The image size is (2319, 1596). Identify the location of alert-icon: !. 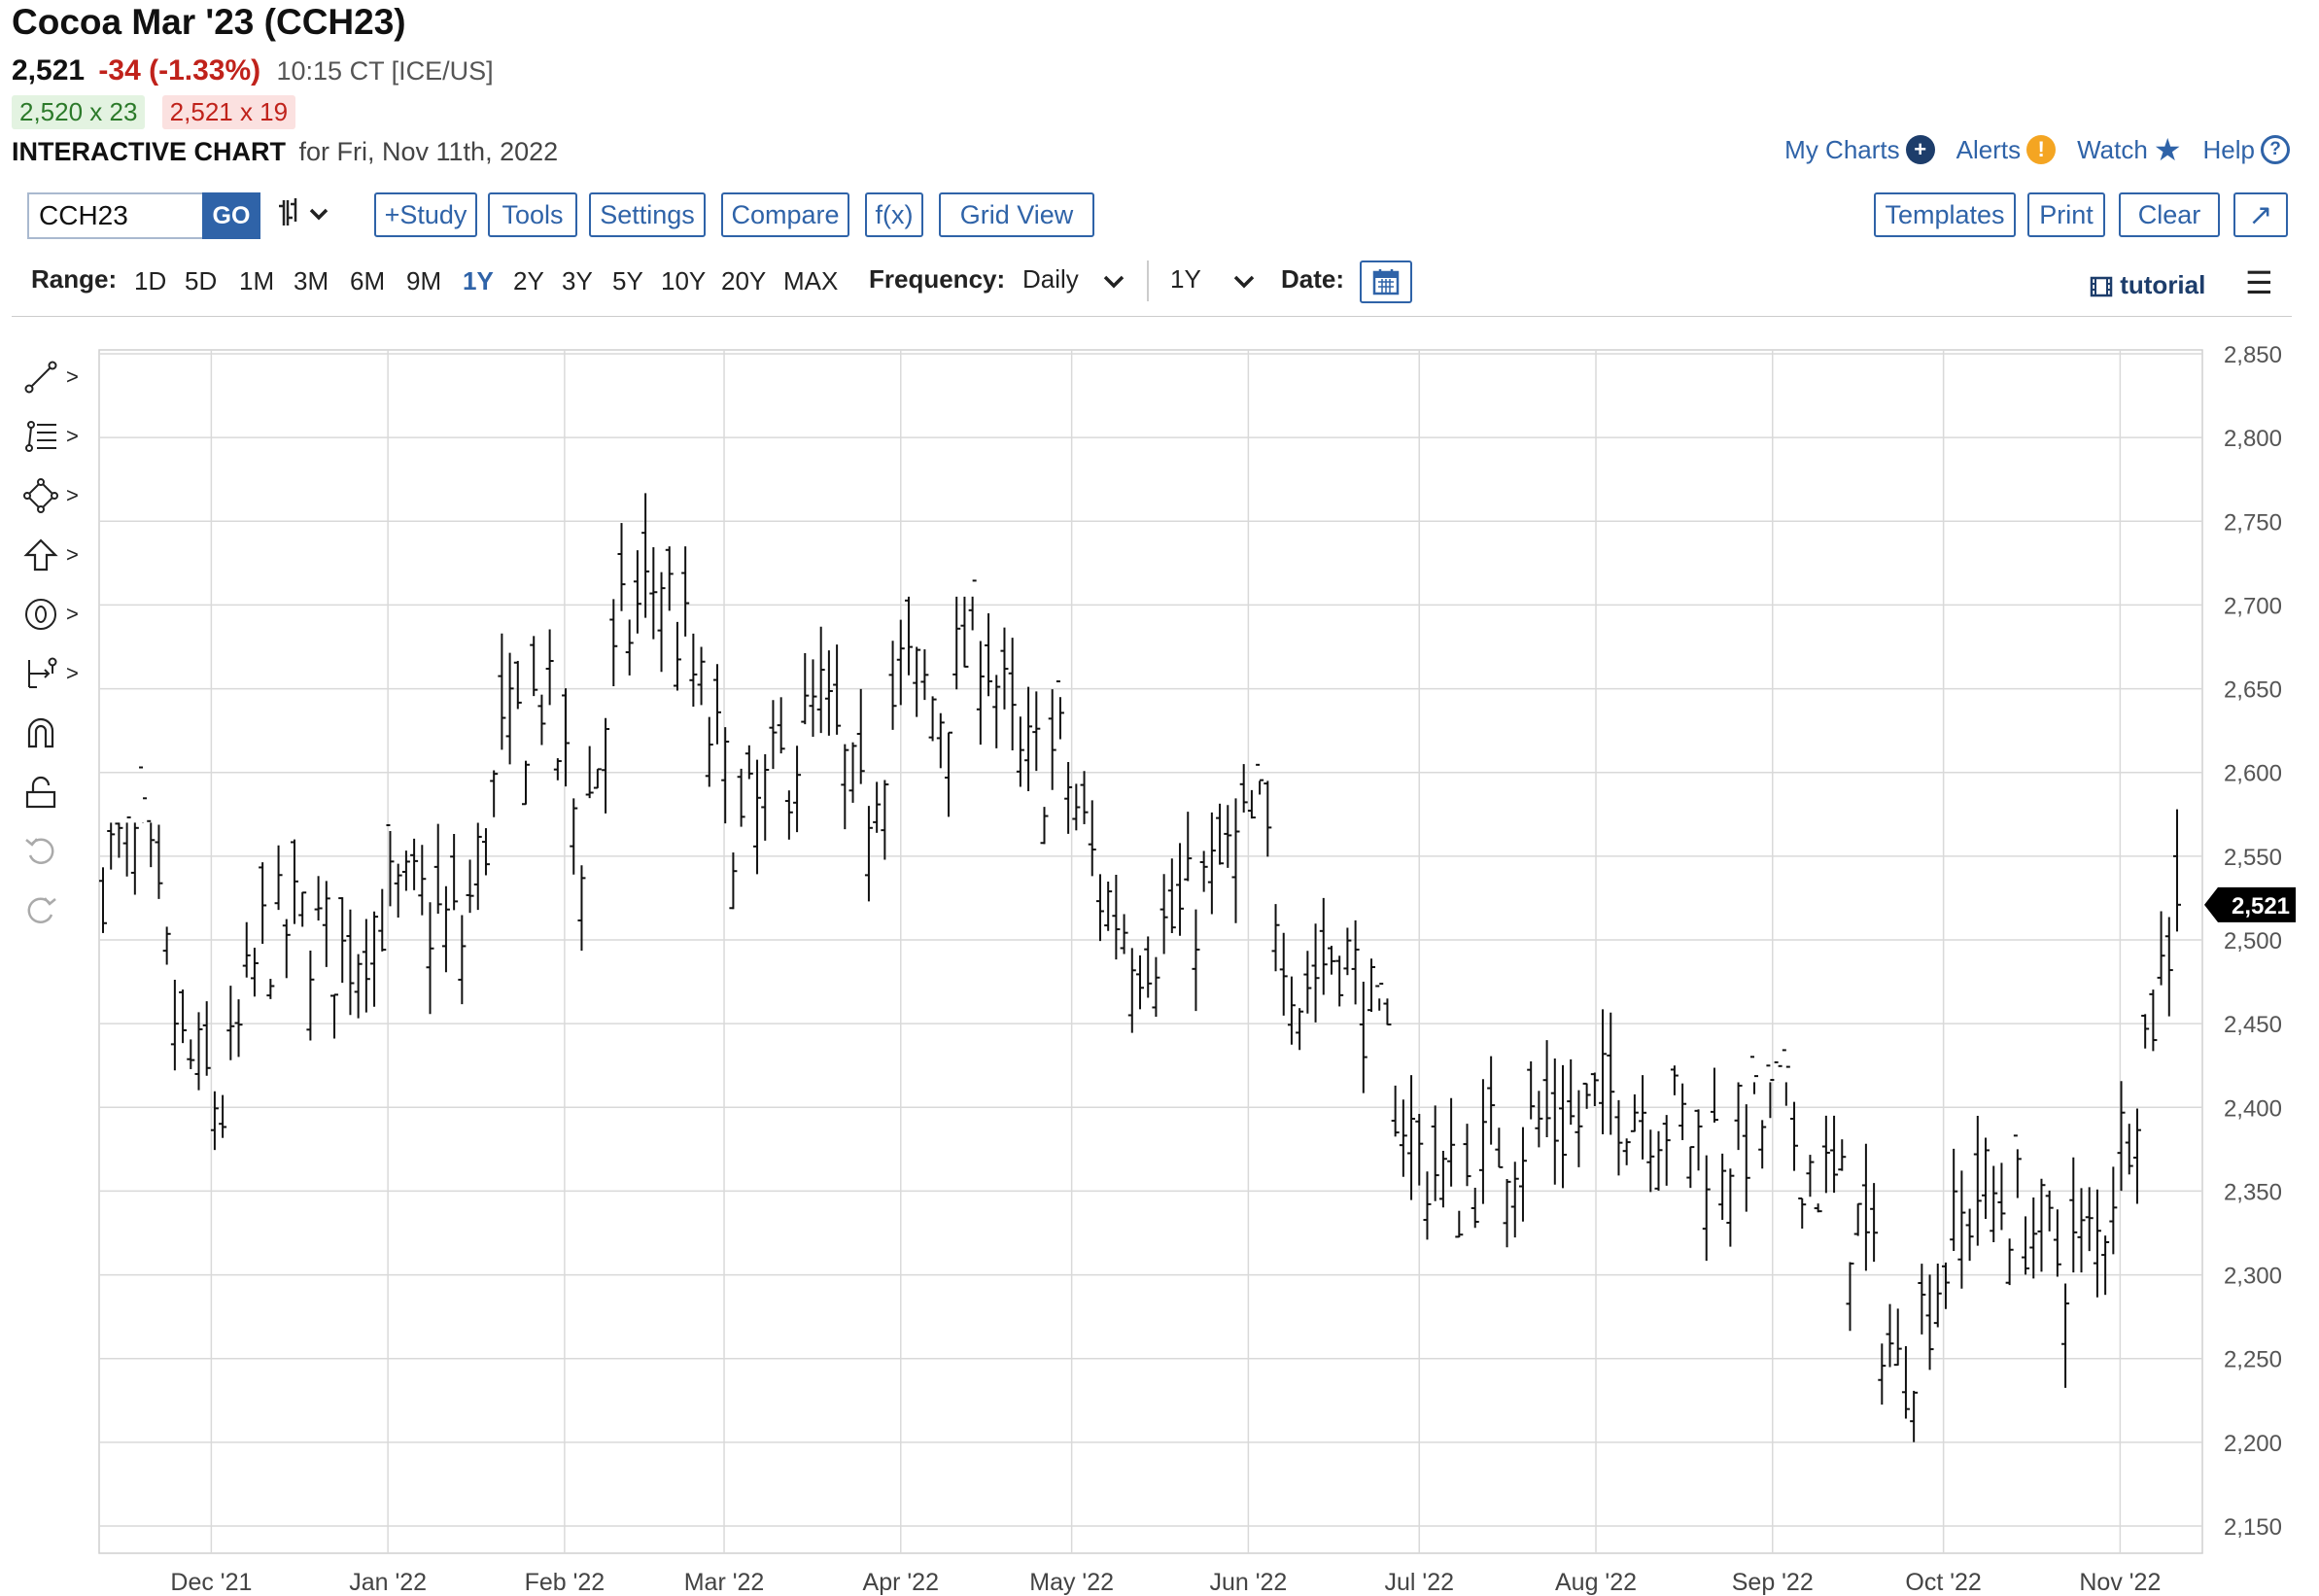
(2042, 149).